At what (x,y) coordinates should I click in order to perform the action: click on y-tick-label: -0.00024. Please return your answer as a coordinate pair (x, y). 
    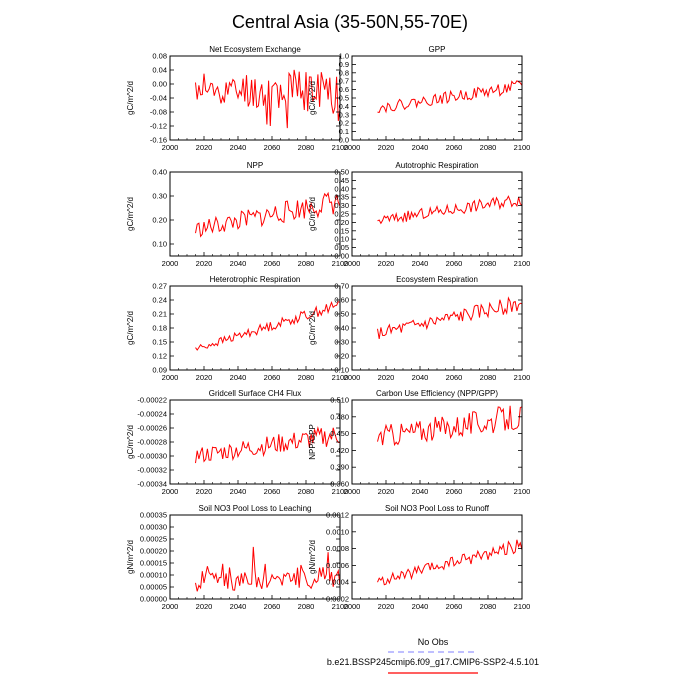
    Looking at the image, I should click on (152, 414).